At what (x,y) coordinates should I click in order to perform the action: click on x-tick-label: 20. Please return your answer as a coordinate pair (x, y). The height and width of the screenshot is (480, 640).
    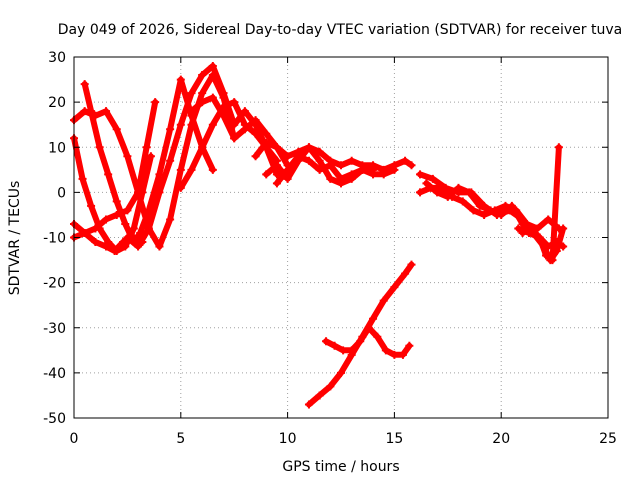
    Looking at the image, I should click on (501, 439).